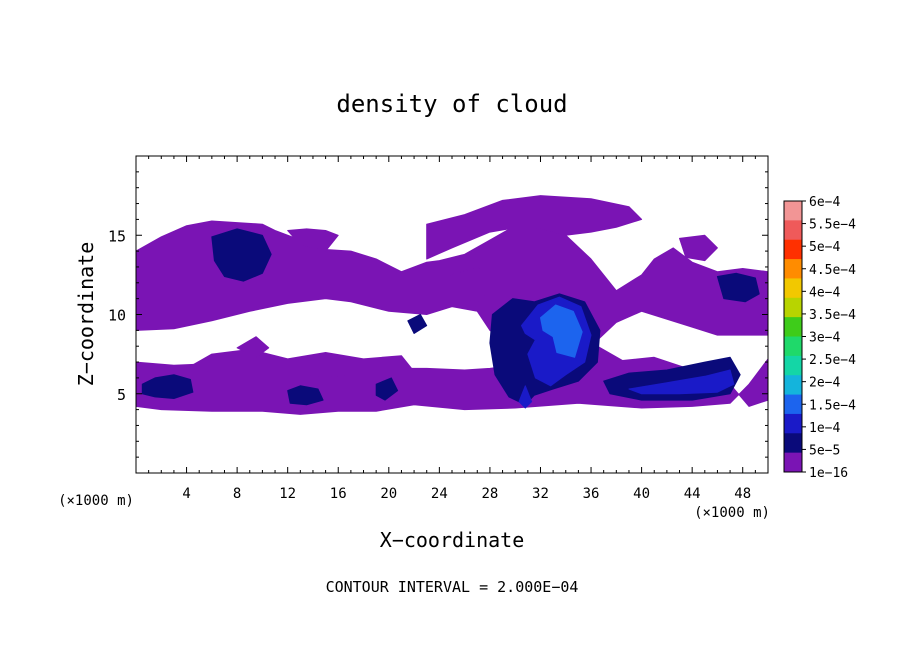  Describe the element at coordinates (540, 494) in the screenshot. I see `x-tick-label: 32` at that location.